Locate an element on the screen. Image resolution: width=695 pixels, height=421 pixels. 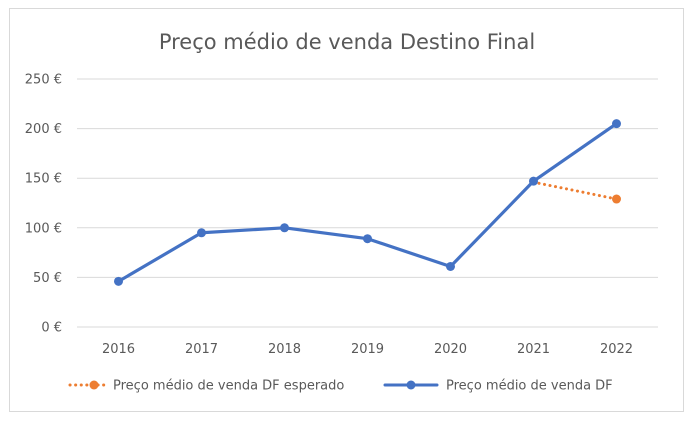
x-axis-ticks: 2016 2017 2018 2019 2020 2021 2022 is located at coordinates (367, 349).